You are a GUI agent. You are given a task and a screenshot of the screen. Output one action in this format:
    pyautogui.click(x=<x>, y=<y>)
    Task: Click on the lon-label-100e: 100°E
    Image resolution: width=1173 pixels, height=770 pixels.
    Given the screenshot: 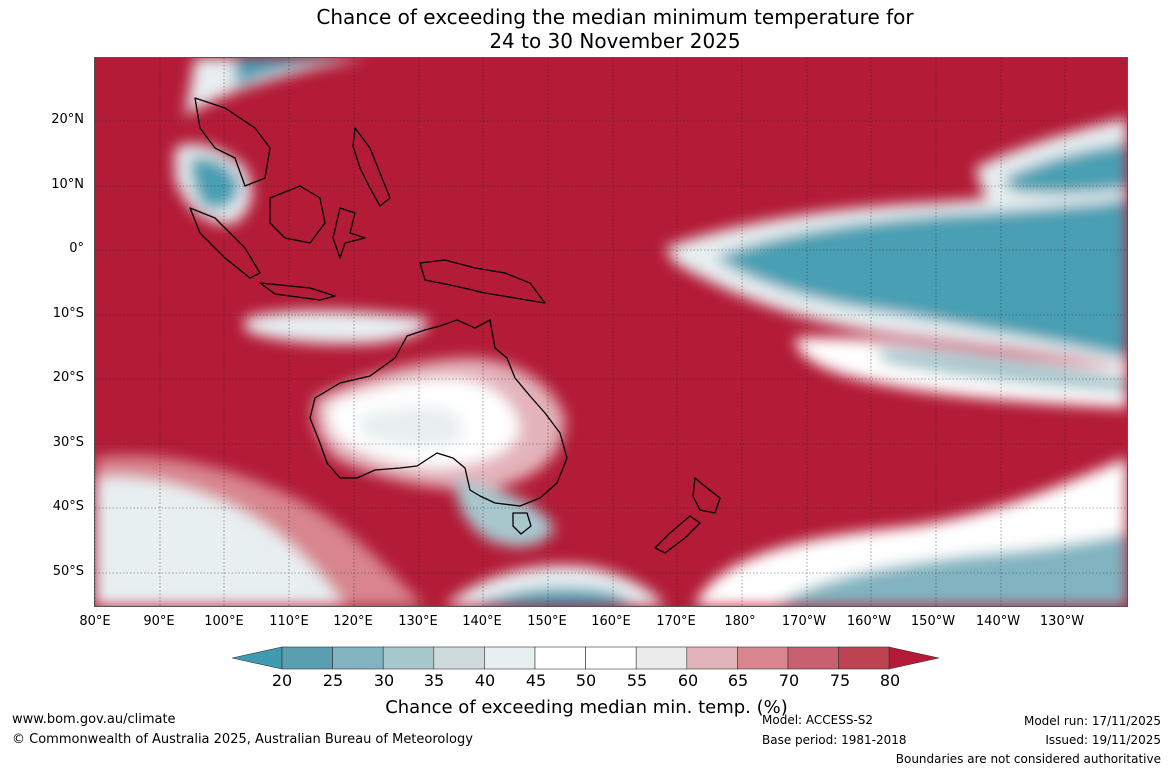 What is the action you would take?
    pyautogui.click(x=224, y=621)
    